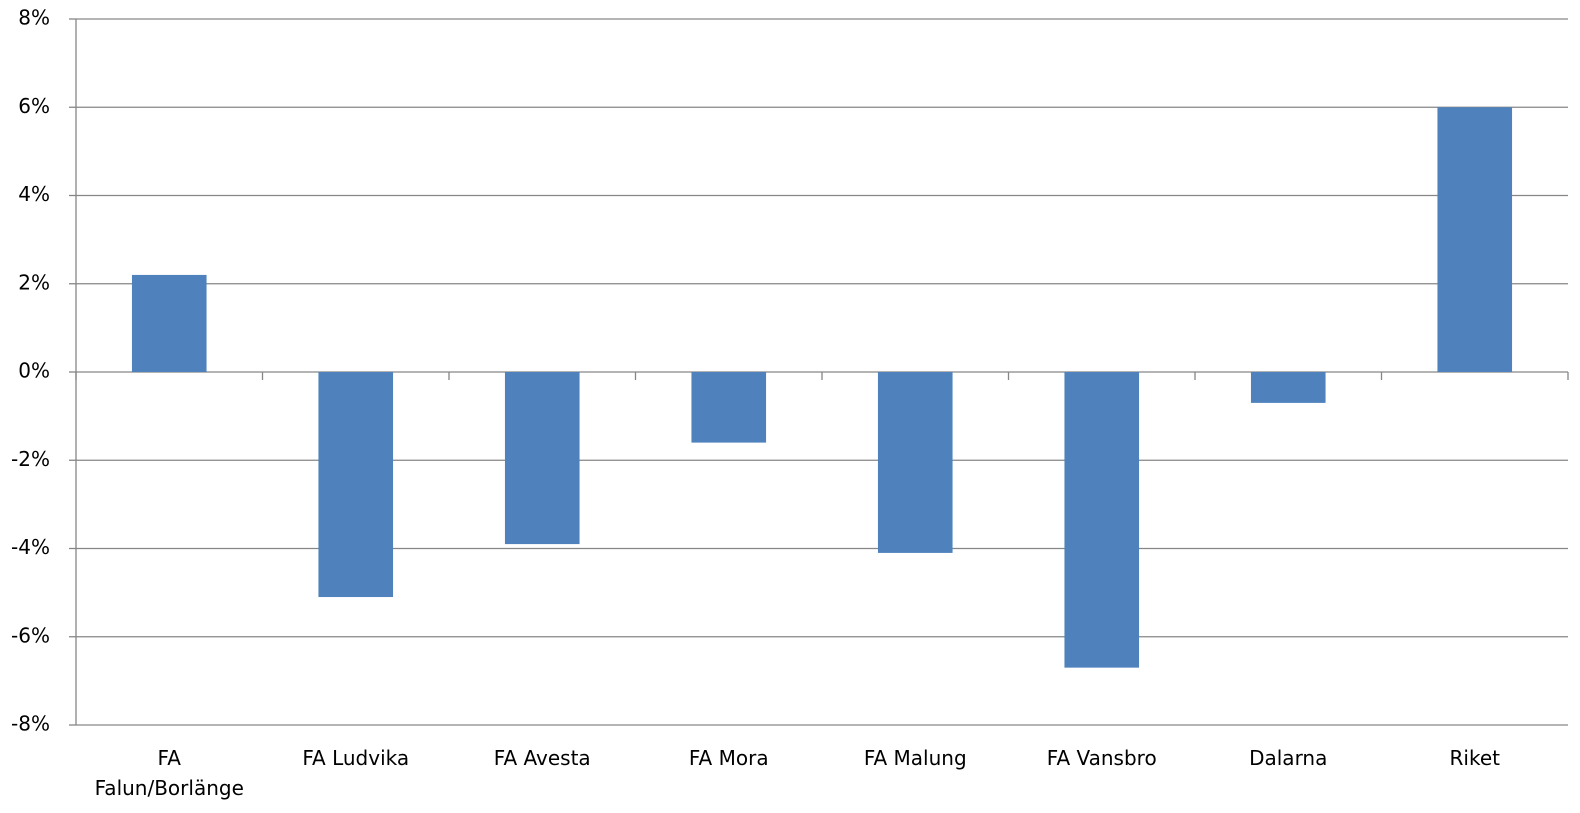  What do you see at coordinates (34, 106) in the screenshot?
I see `y-tick-label: 6%` at bounding box center [34, 106].